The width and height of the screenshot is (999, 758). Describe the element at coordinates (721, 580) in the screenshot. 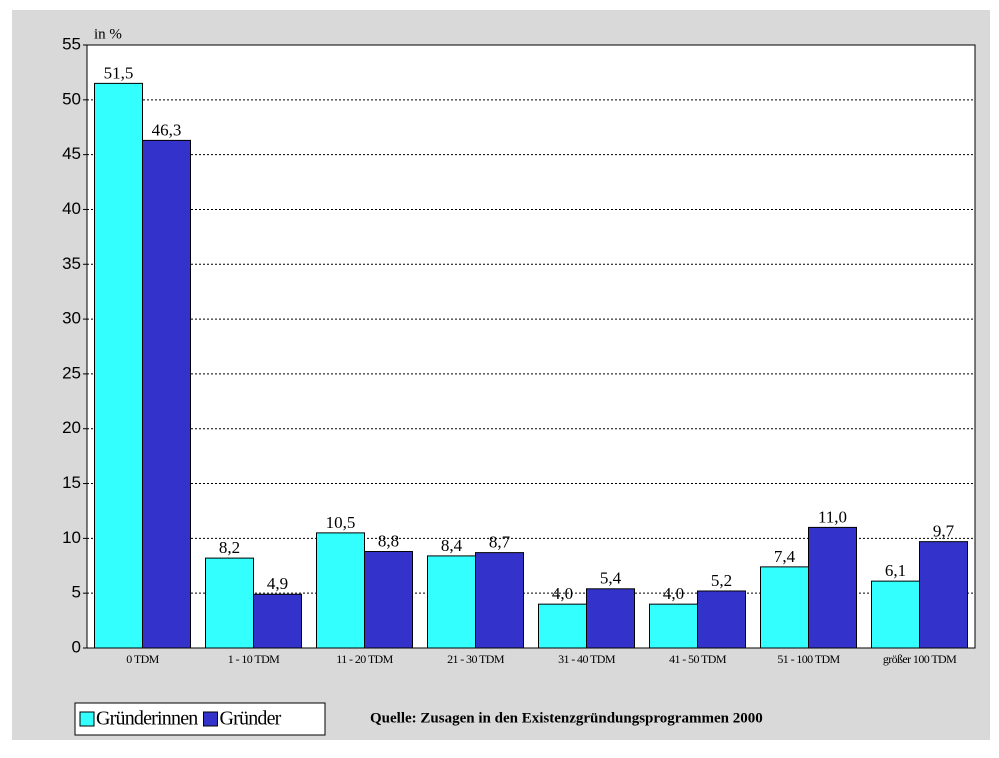

I see `value-label: 5,2` at that location.